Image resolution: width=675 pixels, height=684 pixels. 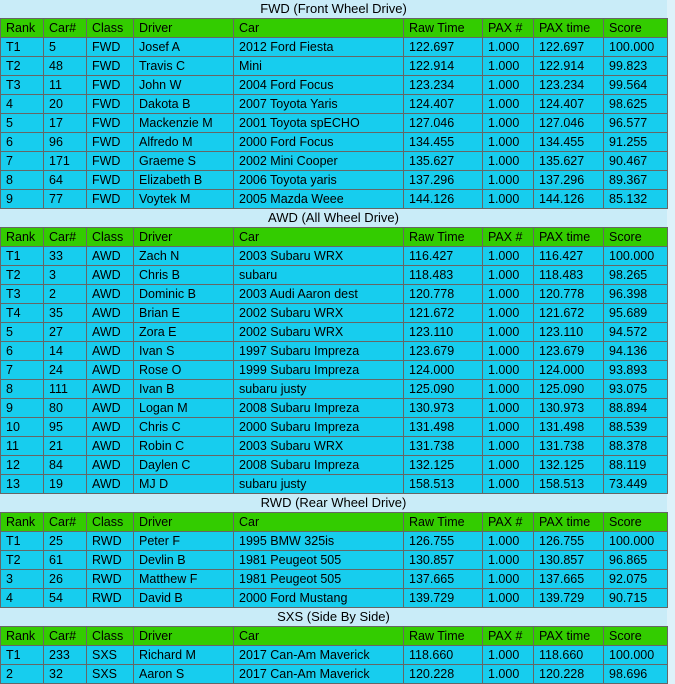 I want to click on cell-driver: Zora E, so click(x=183, y=332).